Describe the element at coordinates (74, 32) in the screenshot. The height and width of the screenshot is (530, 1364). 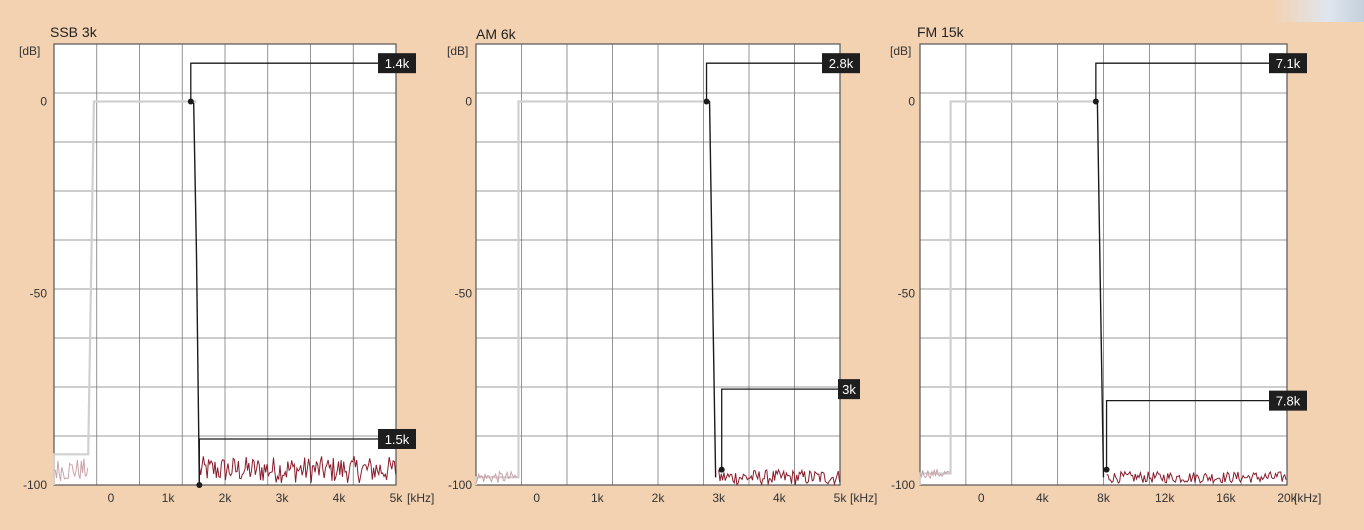
I see `chart-title: SSB 3k` at that location.